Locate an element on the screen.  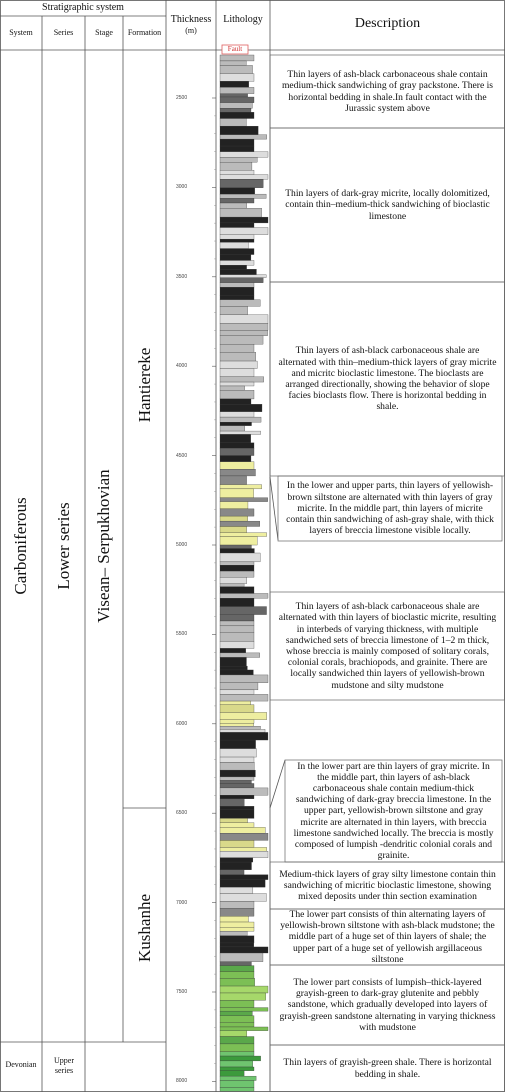
system-label: Carboniferous is located at coordinates (20, 546).